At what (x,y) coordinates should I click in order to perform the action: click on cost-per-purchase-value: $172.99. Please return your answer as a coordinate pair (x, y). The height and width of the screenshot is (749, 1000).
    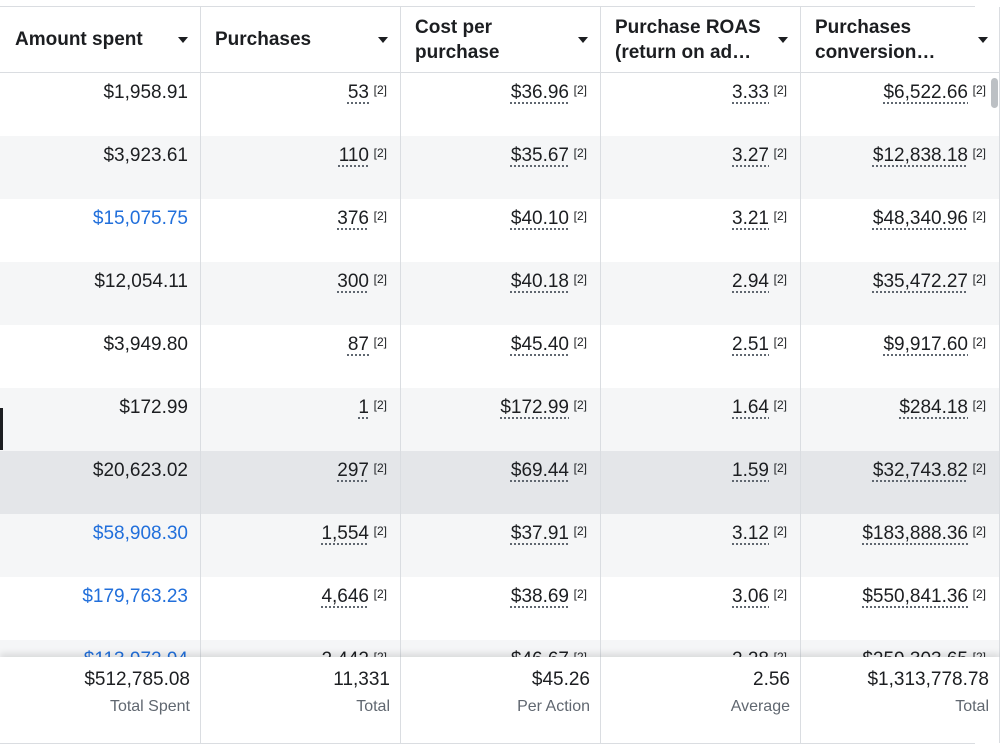
    Looking at the image, I should click on (534, 407).